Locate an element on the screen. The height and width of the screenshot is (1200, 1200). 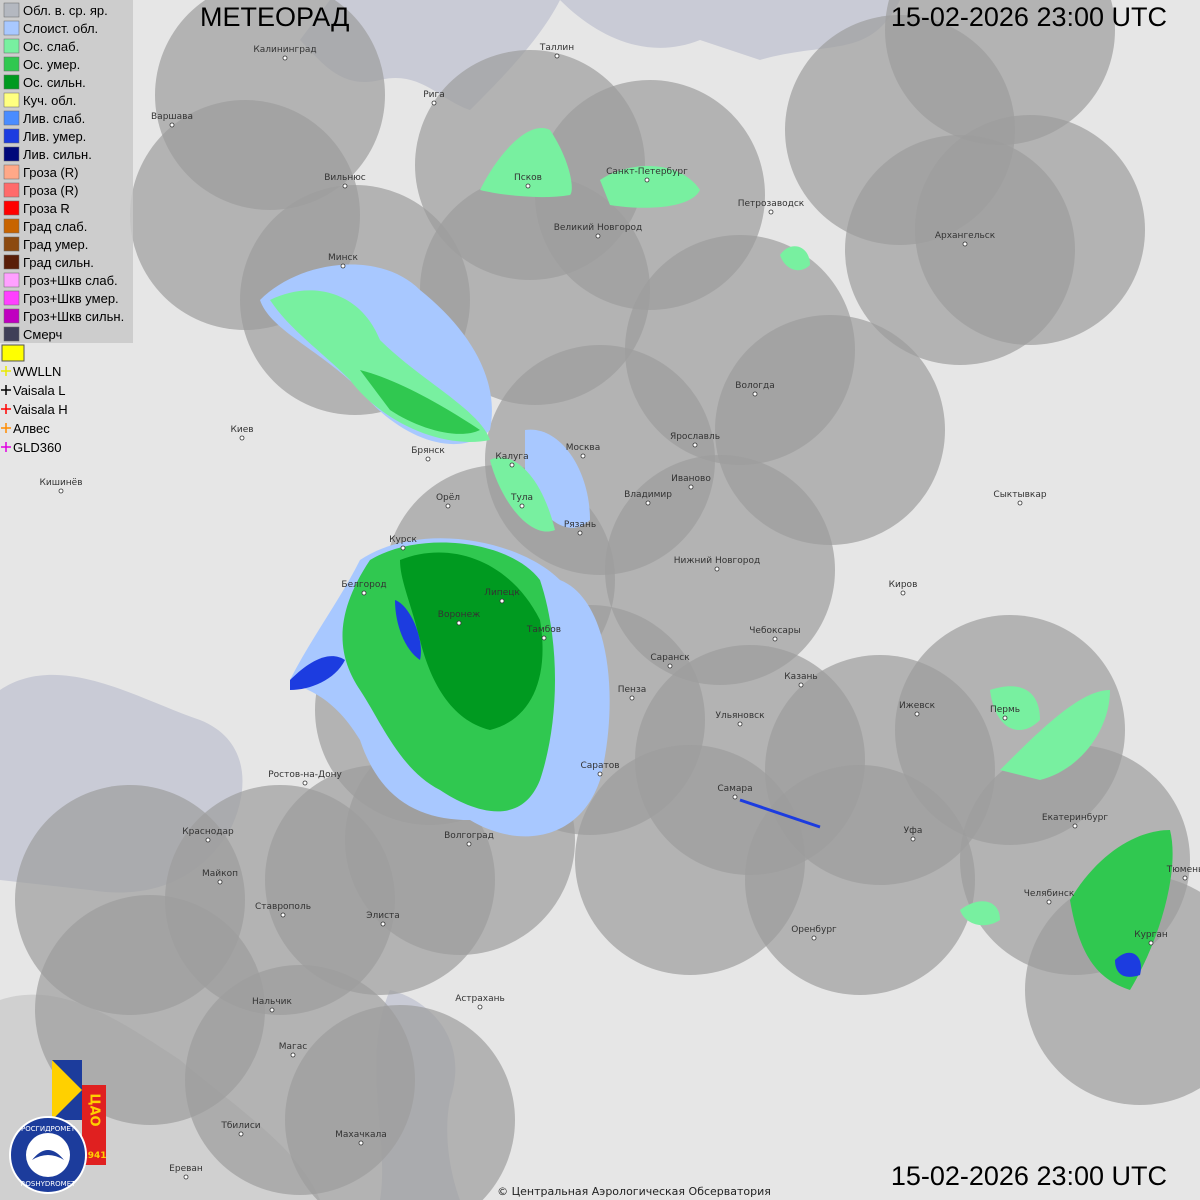
city-label: Кишинёв is located at coordinates (60, 483).